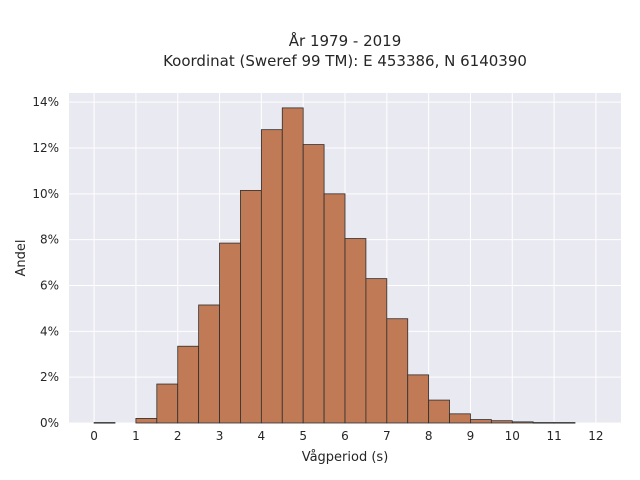 This screenshot has height=480, width=640. I want to click on y-tick-label: 6%, so click(49, 286).